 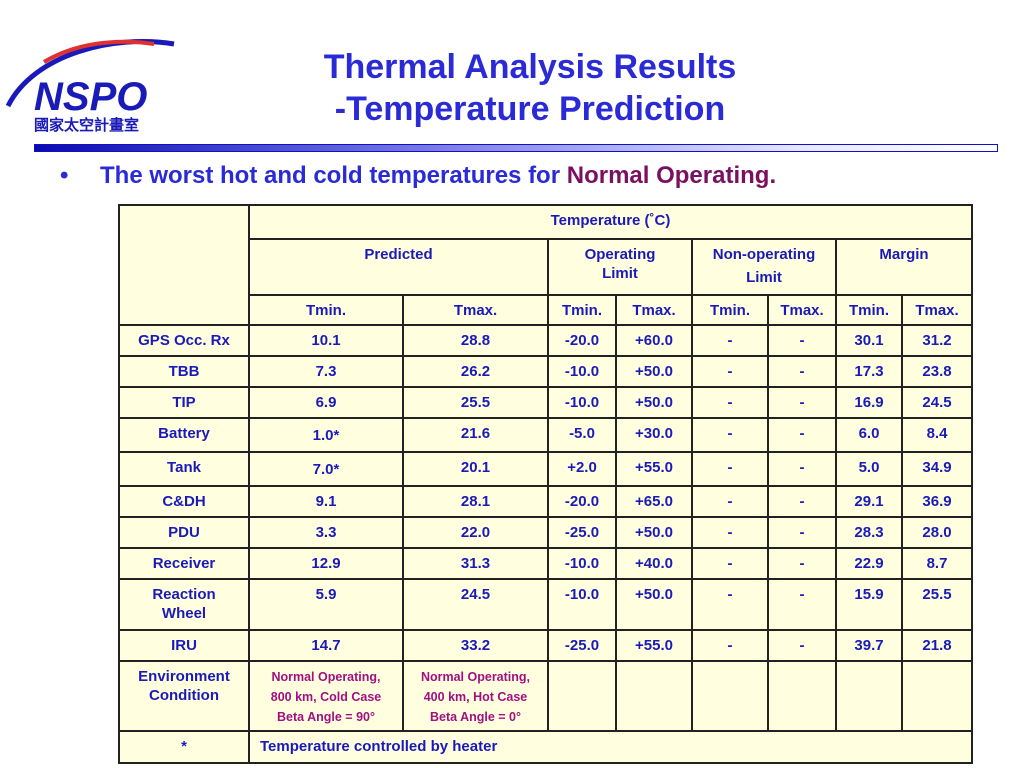 I want to click on cell: 28.3, so click(x=869, y=532).